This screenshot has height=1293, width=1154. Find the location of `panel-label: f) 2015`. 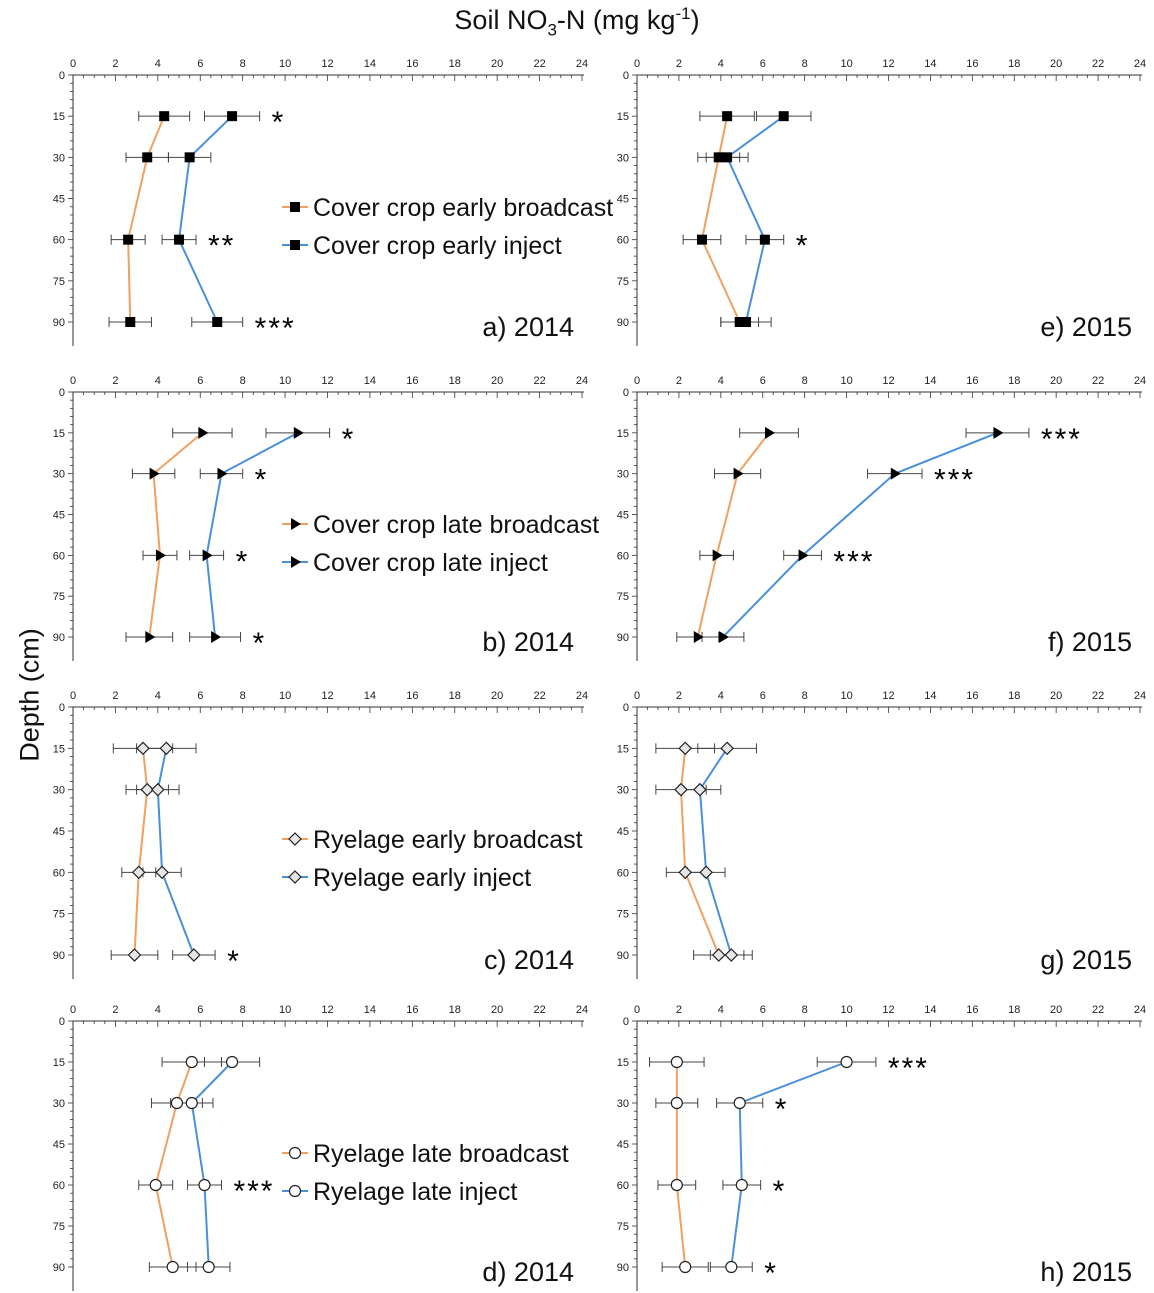

panel-label: f) 2015 is located at coordinates (1090, 642).